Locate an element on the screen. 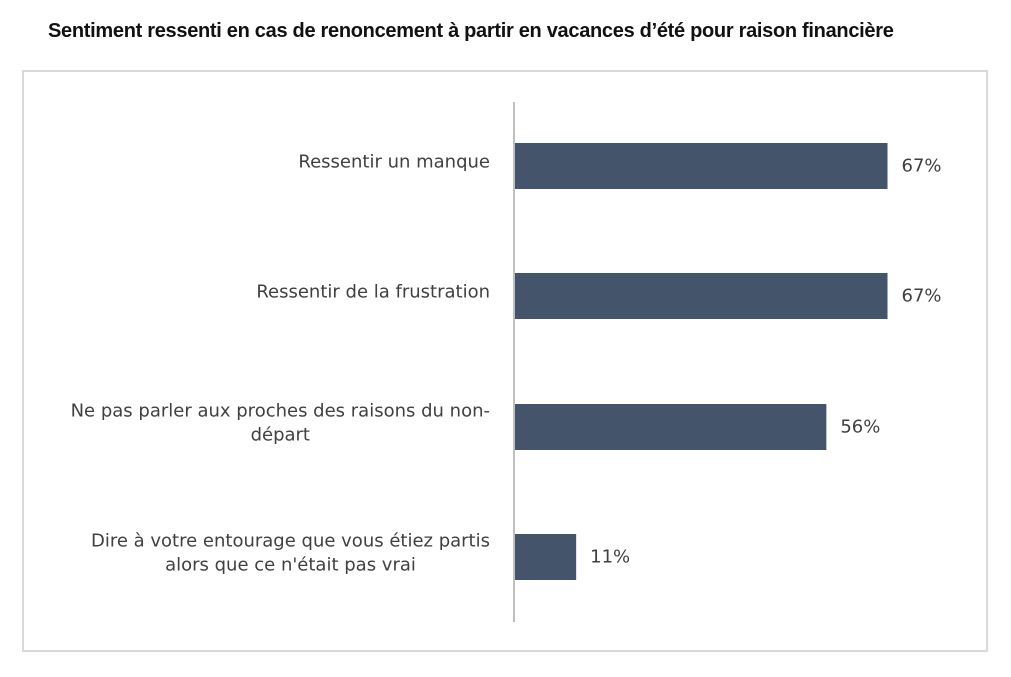  value-label-4: 11% is located at coordinates (610, 557).